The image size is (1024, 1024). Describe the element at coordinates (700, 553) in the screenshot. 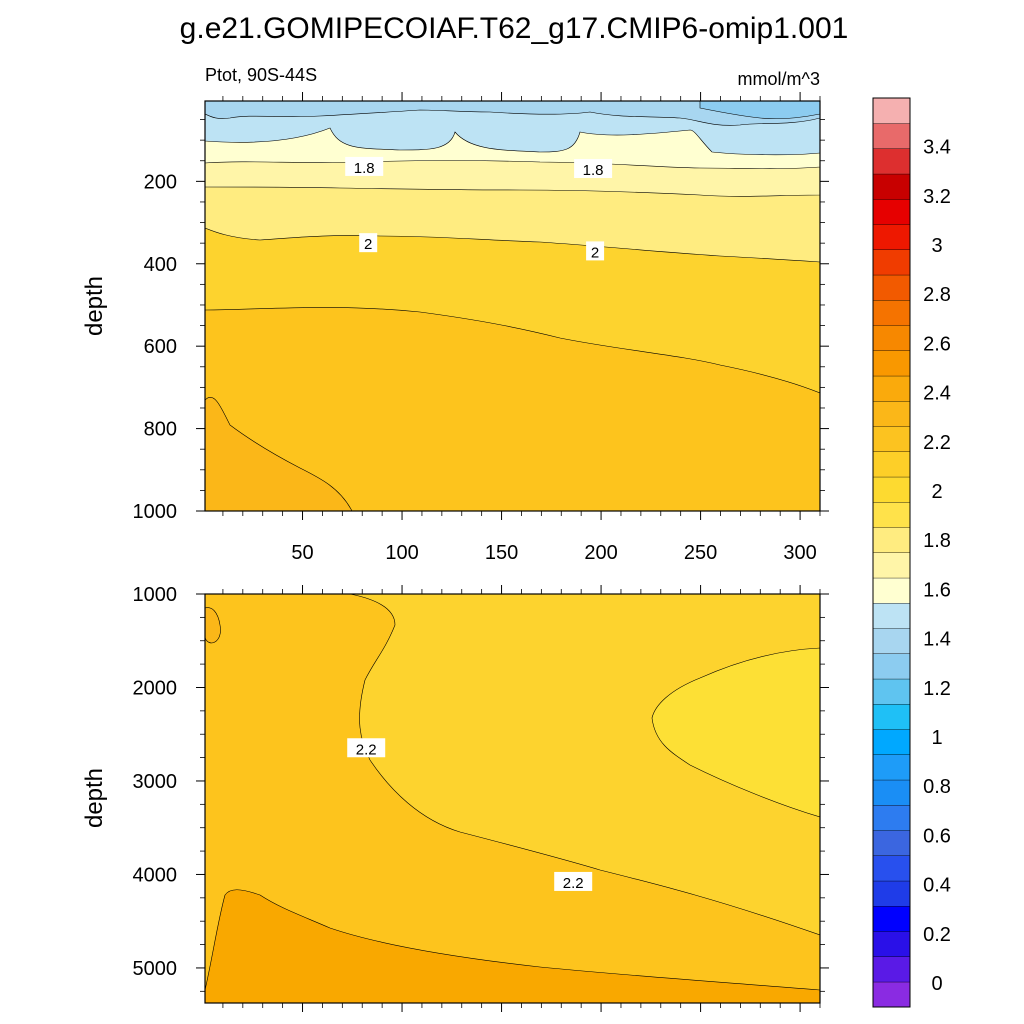

I see `x-tick-label: 250` at that location.